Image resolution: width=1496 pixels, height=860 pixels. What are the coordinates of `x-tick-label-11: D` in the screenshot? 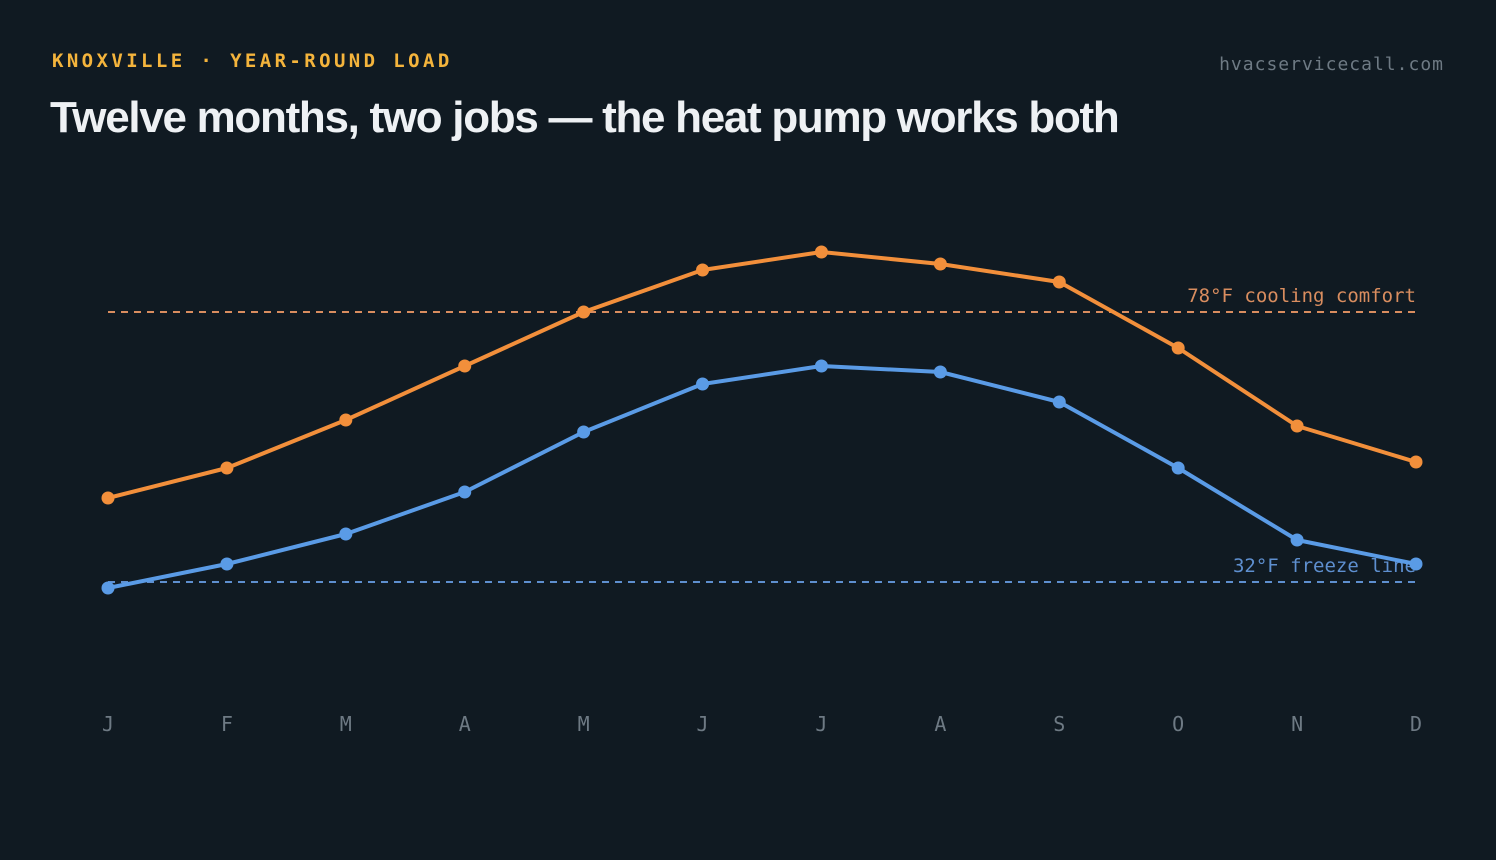 It's located at (1416, 724).